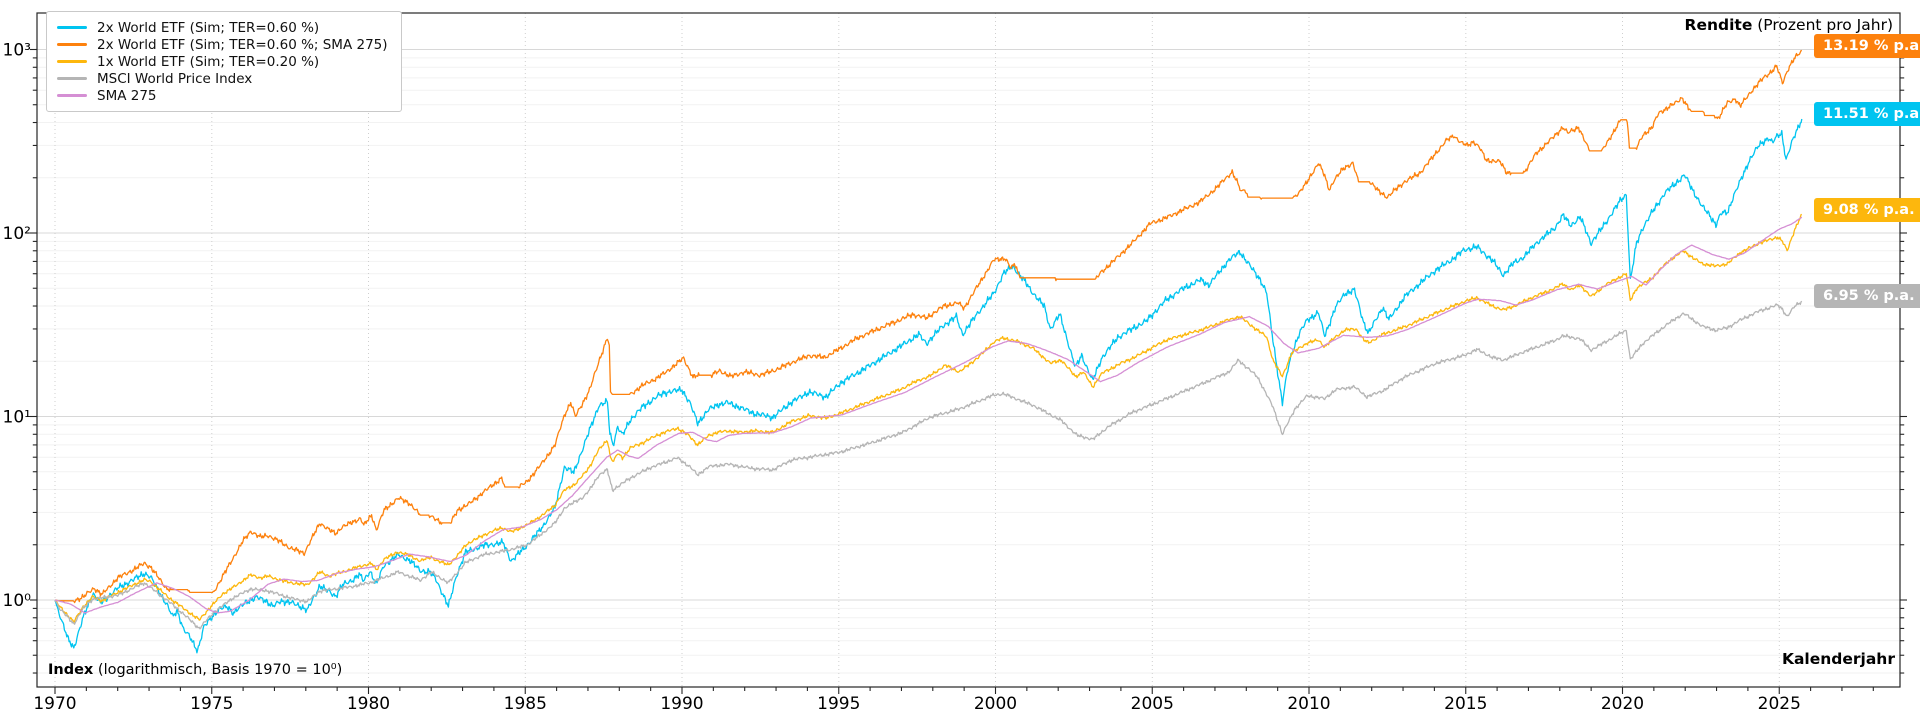 This screenshot has width=1920, height=720. I want to click on y-tick-label-10e0: 10⁰, so click(17, 601).